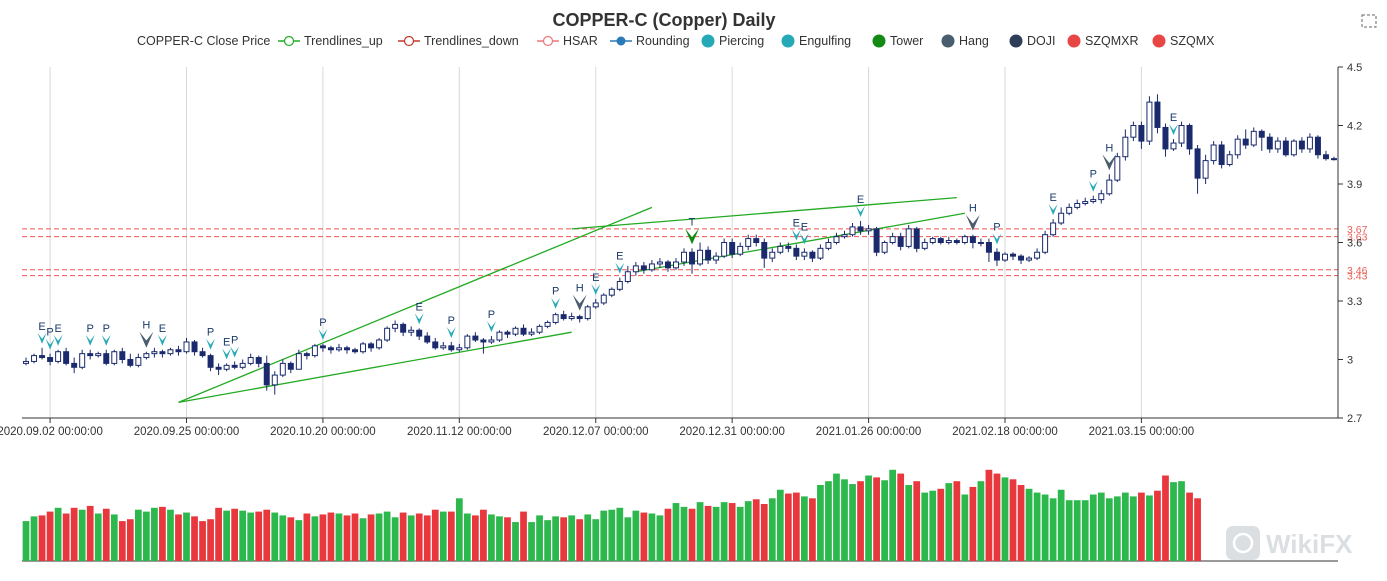  I want to click on x-tick-label: 2020.12.31 00:00:00, so click(732, 432).